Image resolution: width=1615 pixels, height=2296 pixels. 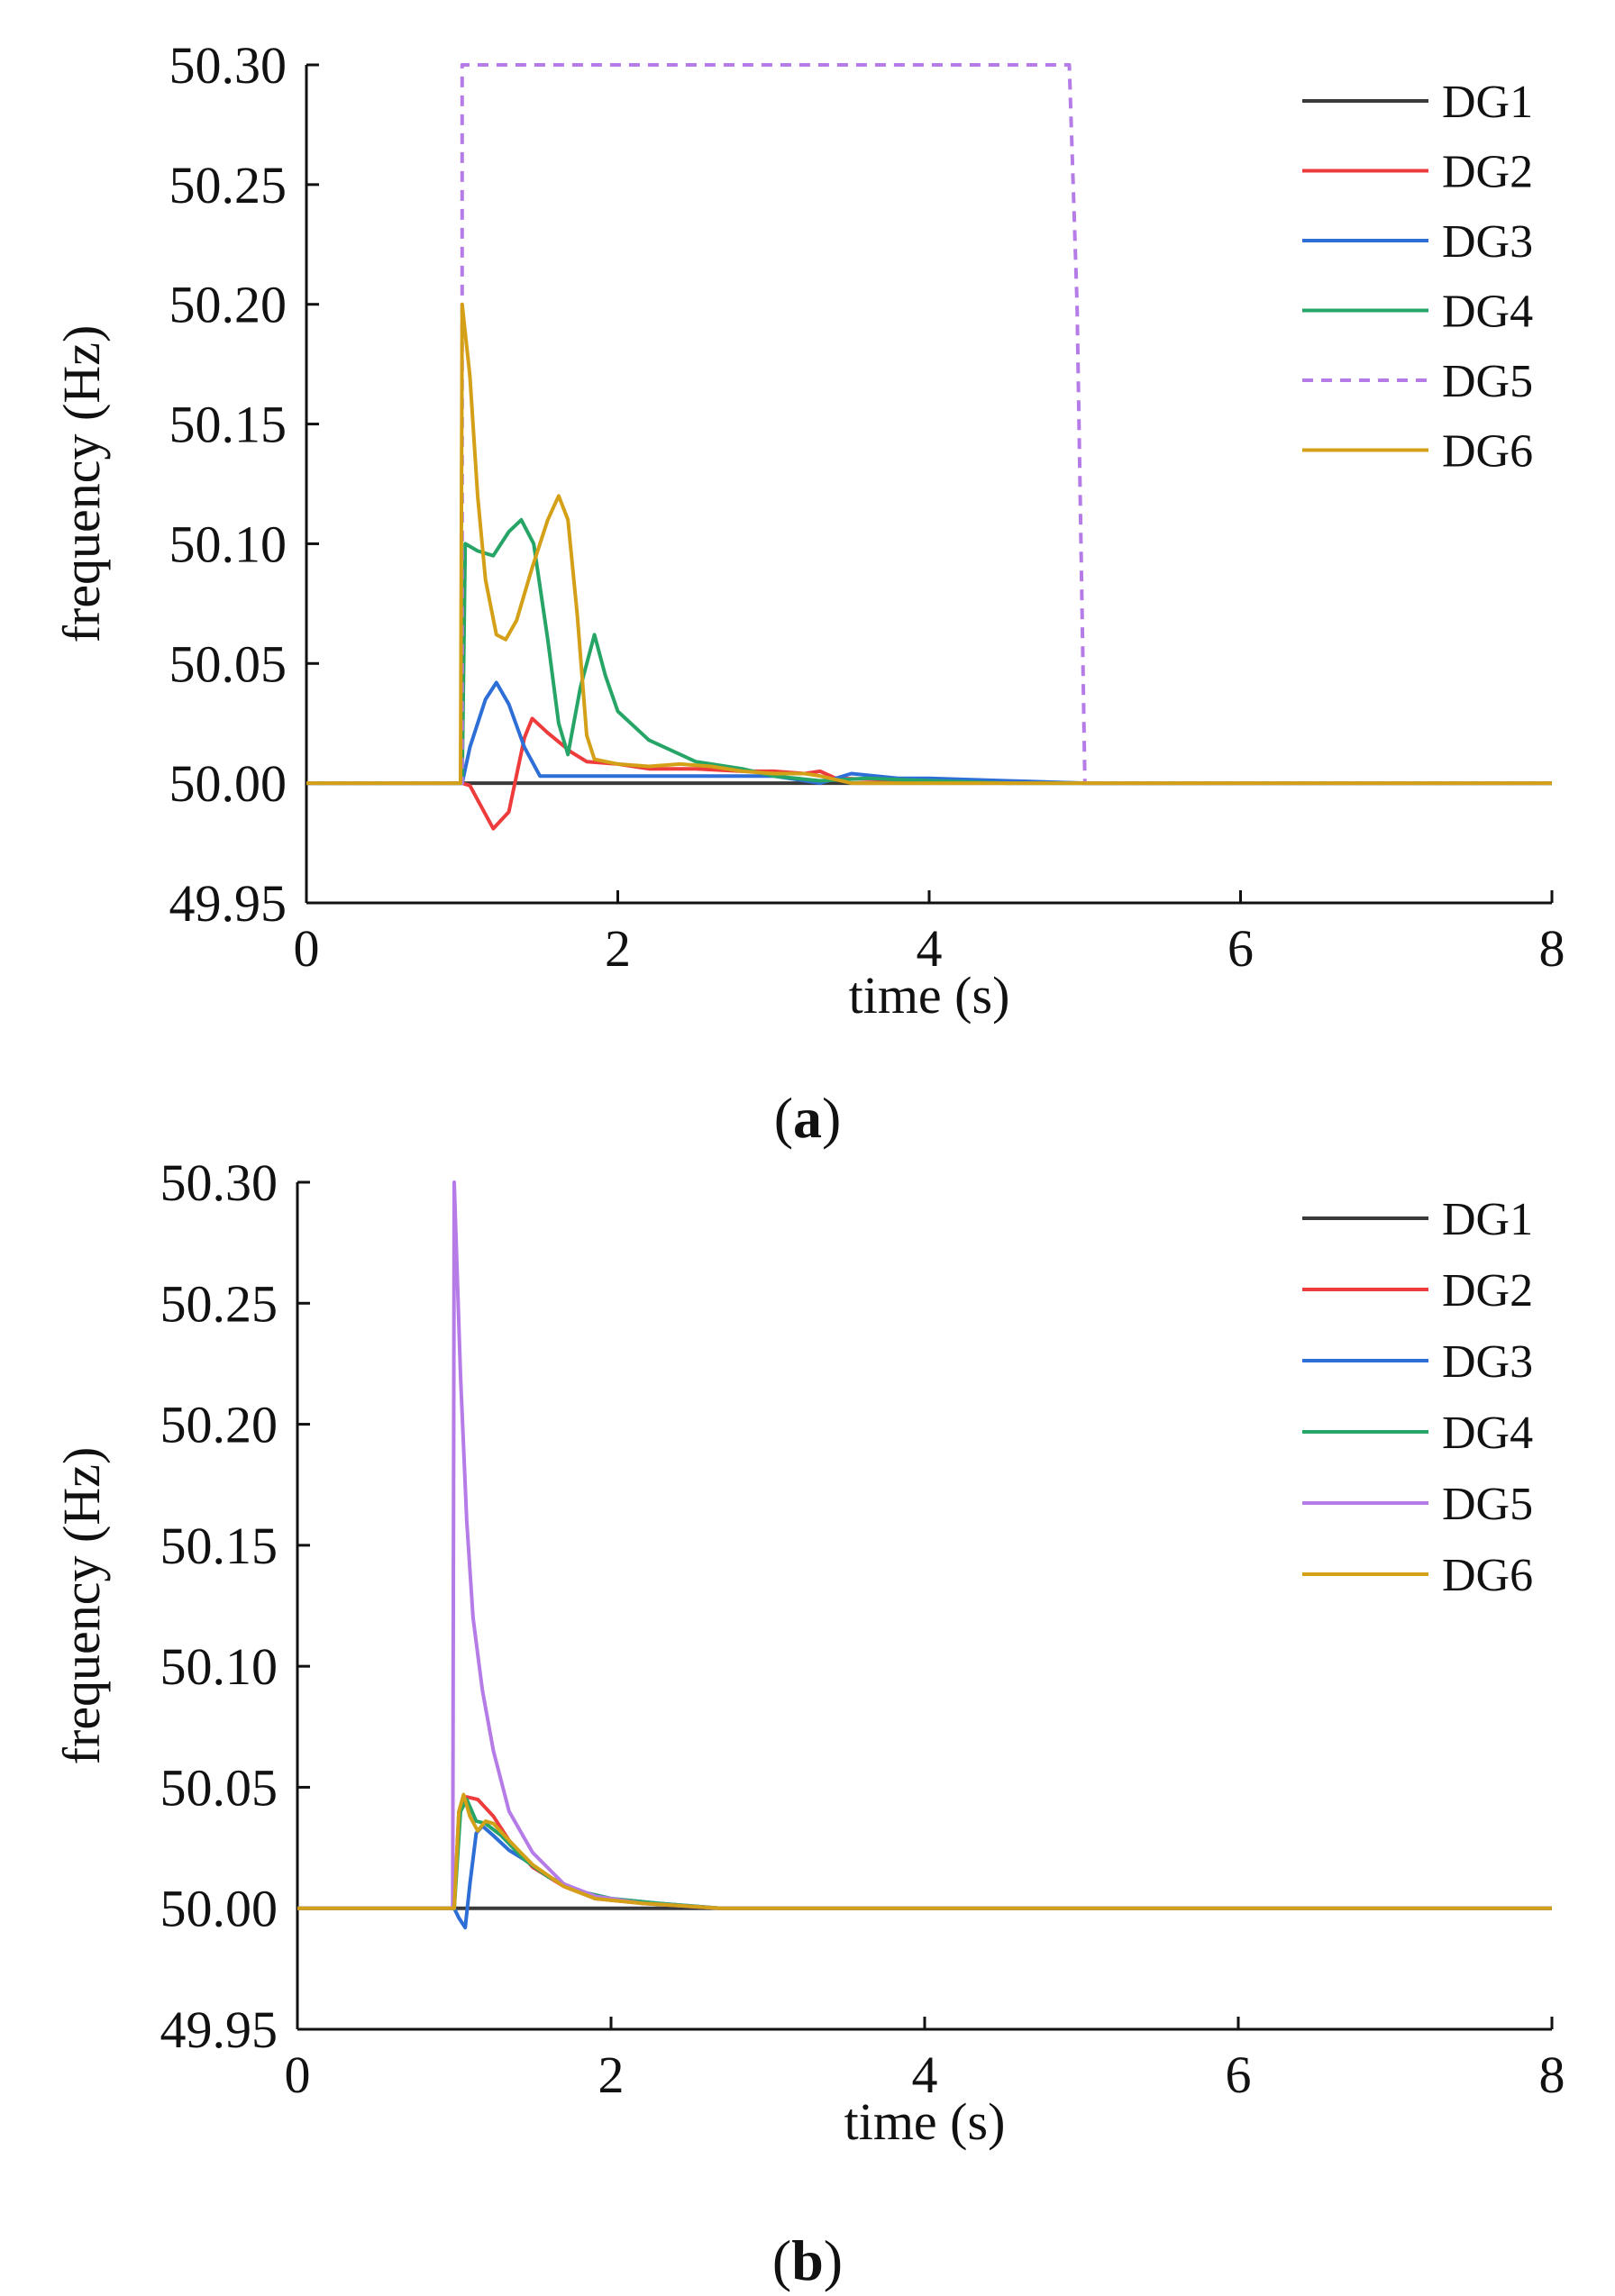 I want to click on panel-caption: (a), so click(x=808, y=1118).